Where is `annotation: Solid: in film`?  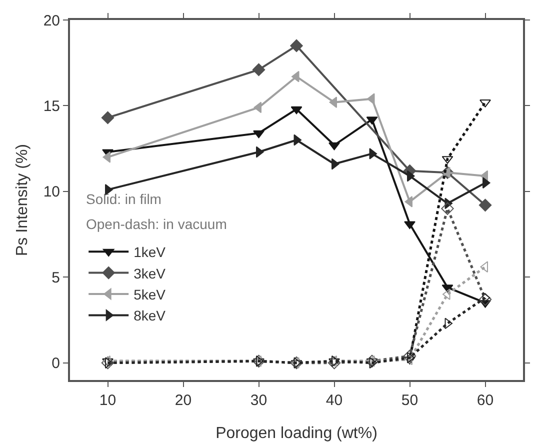 annotation: Solid: in film is located at coordinates (124, 199).